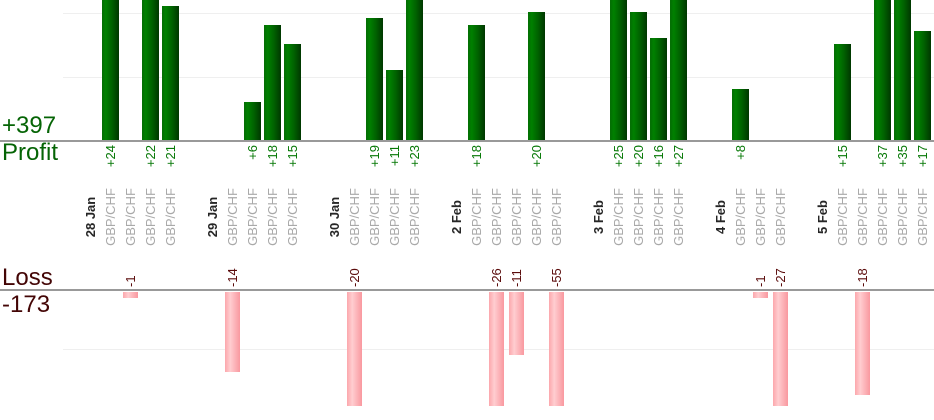 This screenshot has width=934, height=420. What do you see at coordinates (467, 141) in the screenshot?
I see `profit-axis-line` at bounding box center [467, 141].